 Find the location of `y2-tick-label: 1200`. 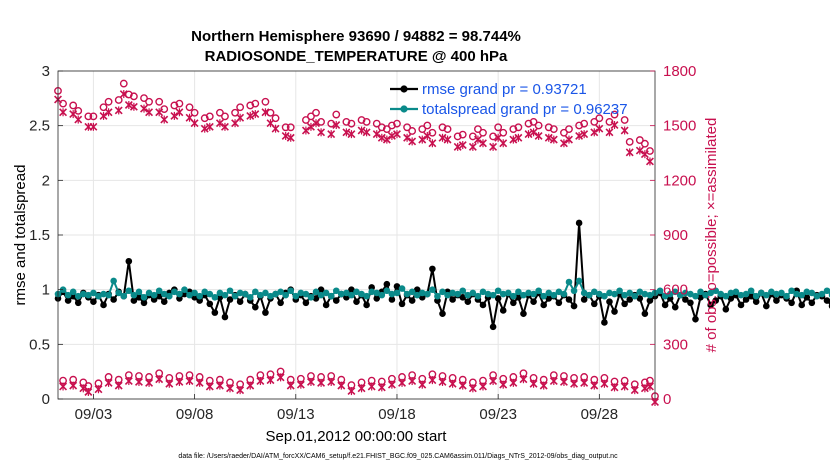

y2-tick-label: 1200 is located at coordinates (679, 180).